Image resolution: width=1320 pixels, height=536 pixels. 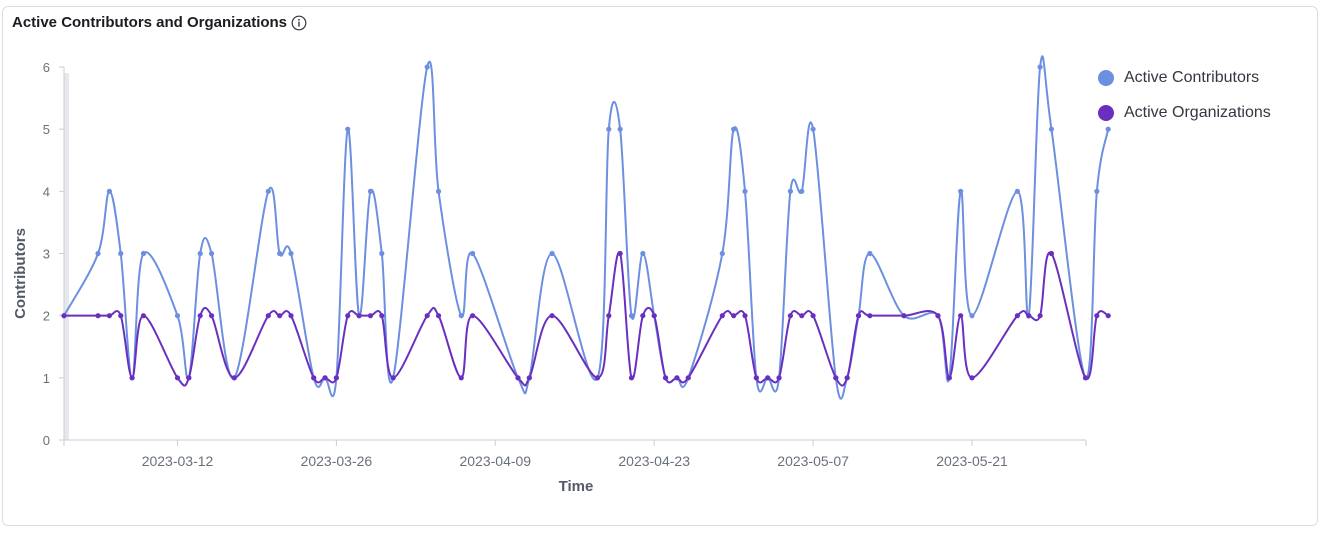 I want to click on legend-item-organizations: Active Organizations, so click(x=1184, y=112).